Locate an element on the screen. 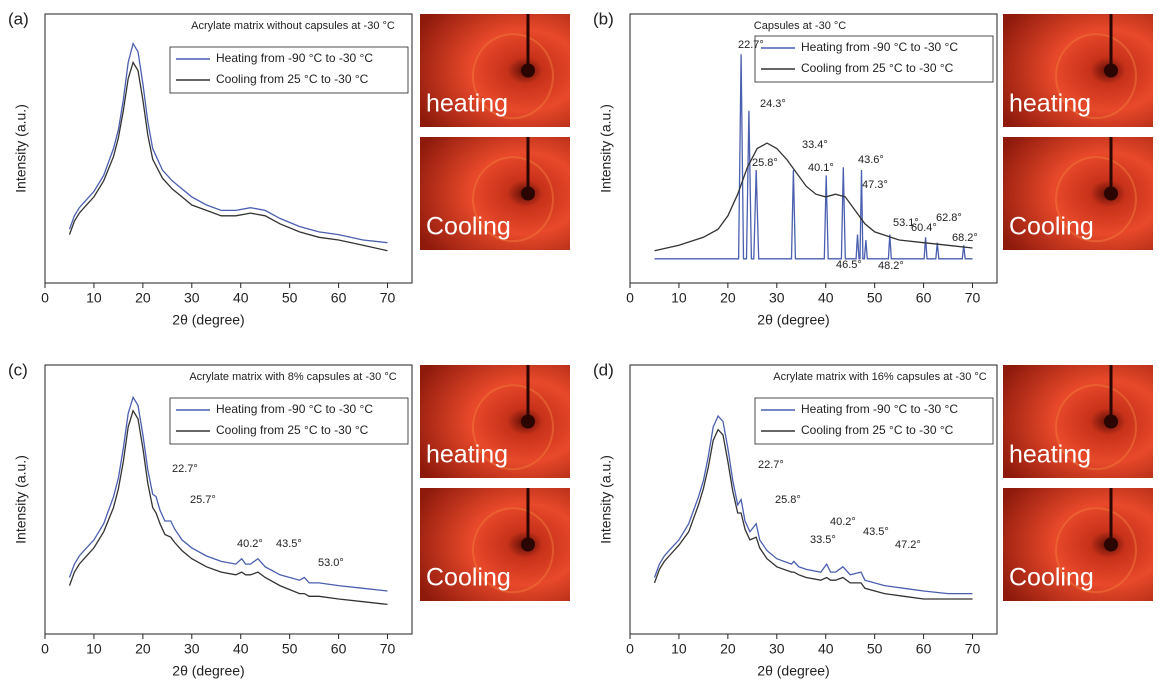 This screenshot has width=1158, height=683. panel-label: (c) is located at coordinates (18, 369).